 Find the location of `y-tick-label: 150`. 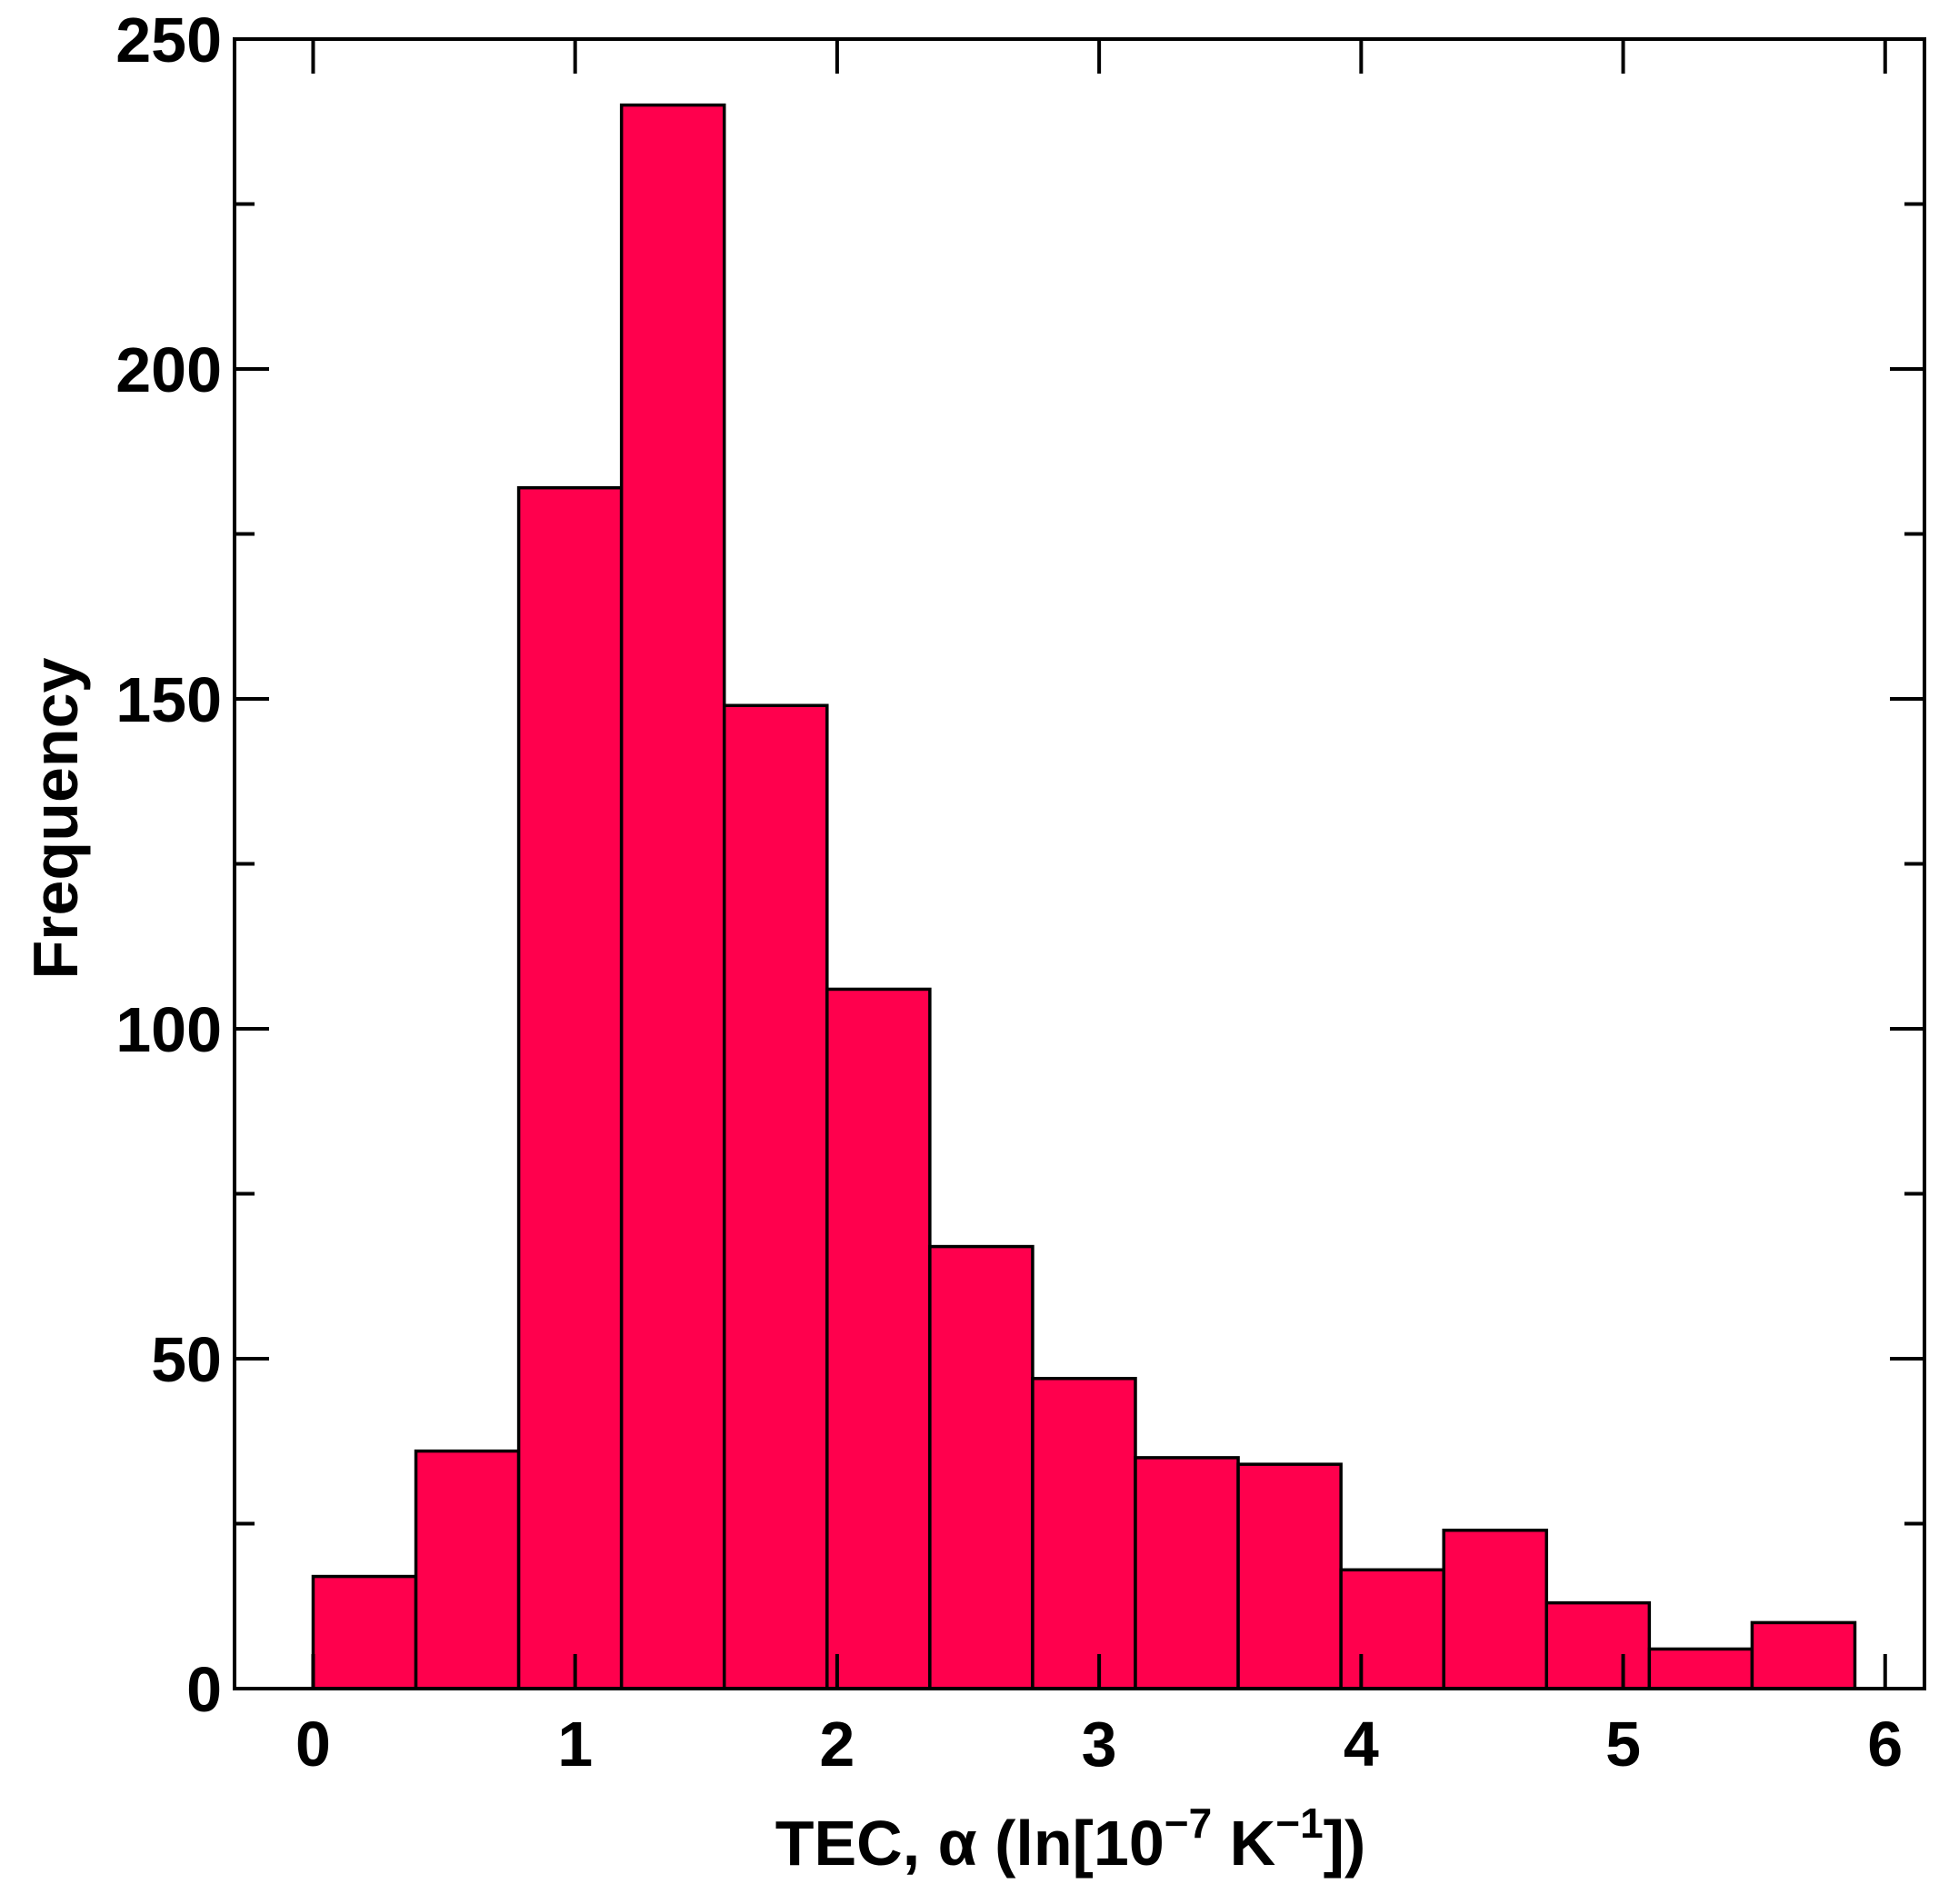

y-tick-label: 150 is located at coordinates (169, 699).